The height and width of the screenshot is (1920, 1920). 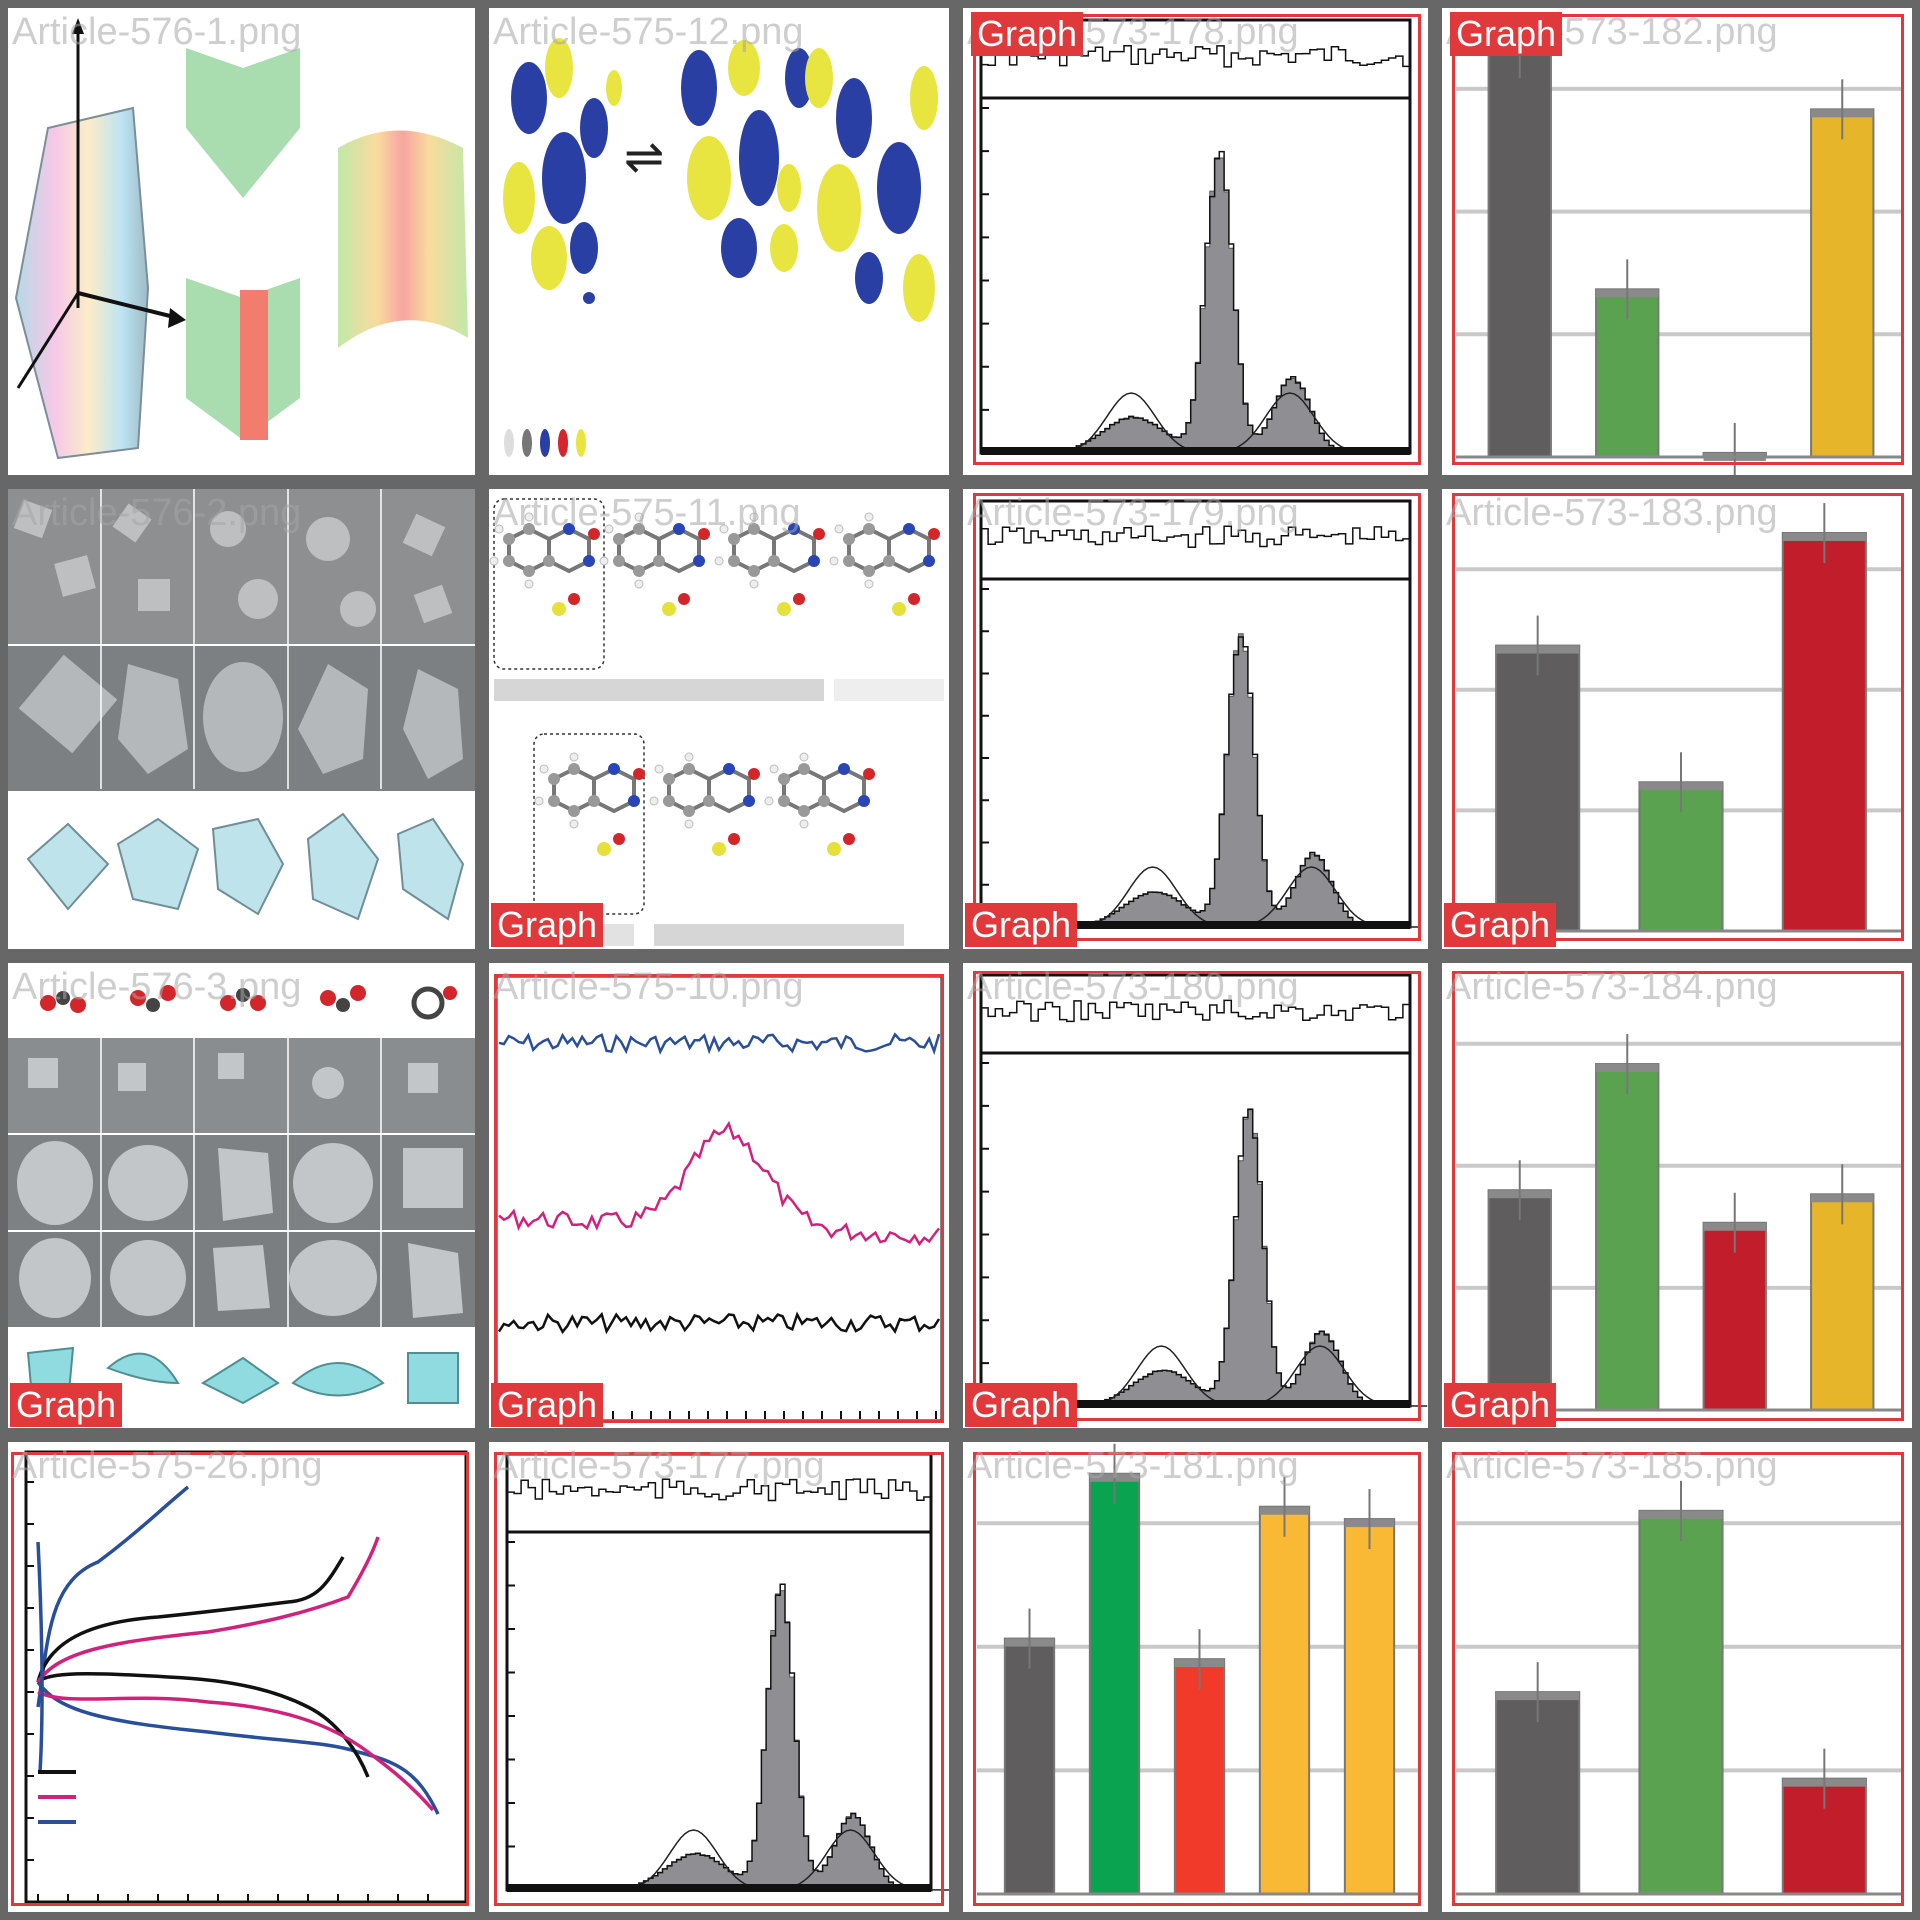 I want to click on tile-article-573-185: Article-573-185.png Graph, so click(x=1677, y=1677).